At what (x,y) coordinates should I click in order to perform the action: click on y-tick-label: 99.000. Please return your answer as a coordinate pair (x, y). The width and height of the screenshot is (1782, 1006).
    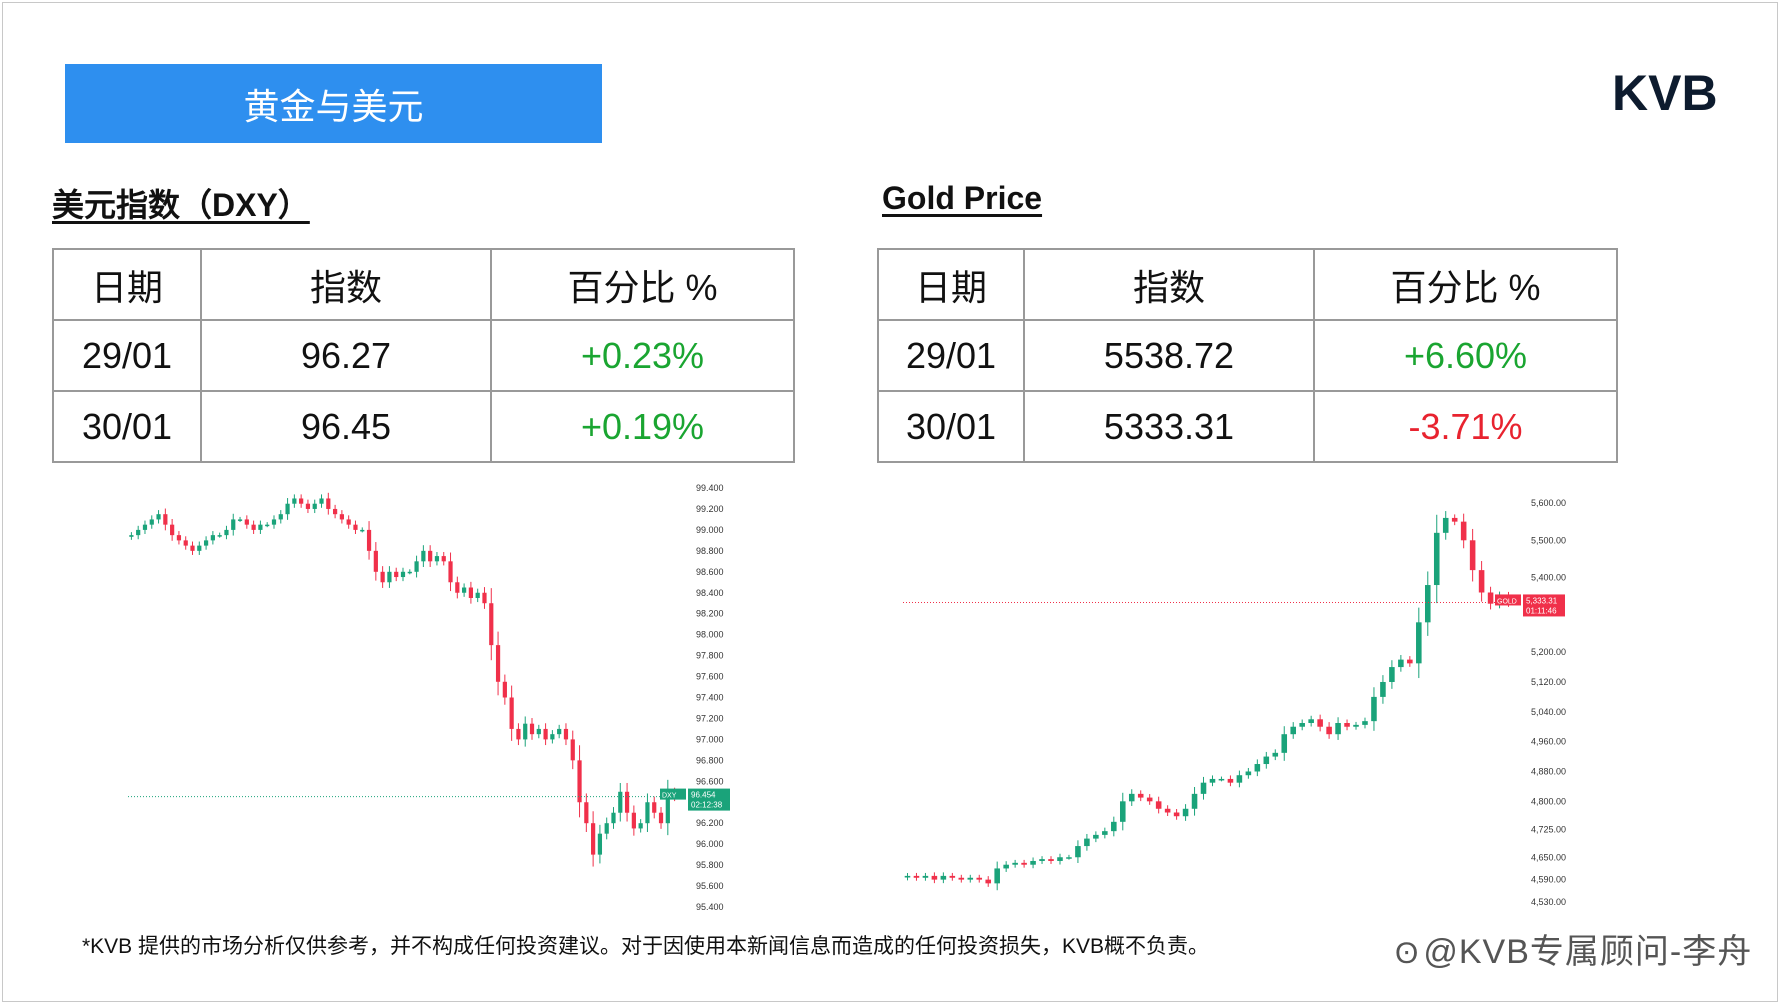
    Looking at the image, I should click on (710, 530).